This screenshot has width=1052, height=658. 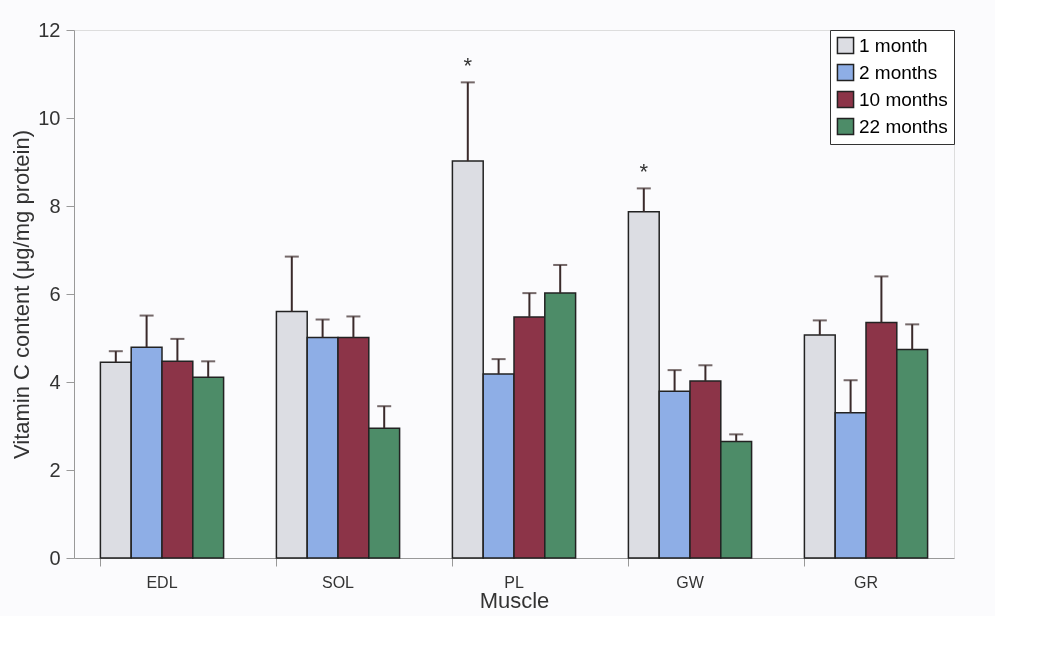 I want to click on y-axis-title: Vitamin C content (μg/mg protein), so click(x=22, y=294).